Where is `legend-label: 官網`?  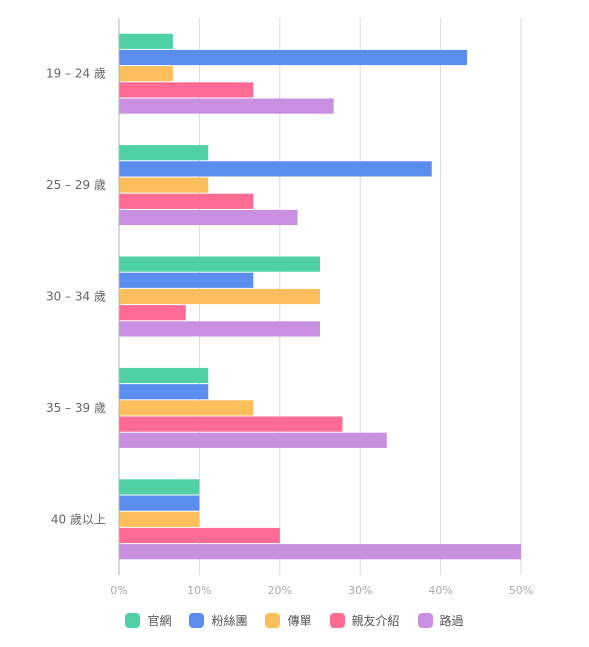 legend-label: 官網 is located at coordinates (159, 621).